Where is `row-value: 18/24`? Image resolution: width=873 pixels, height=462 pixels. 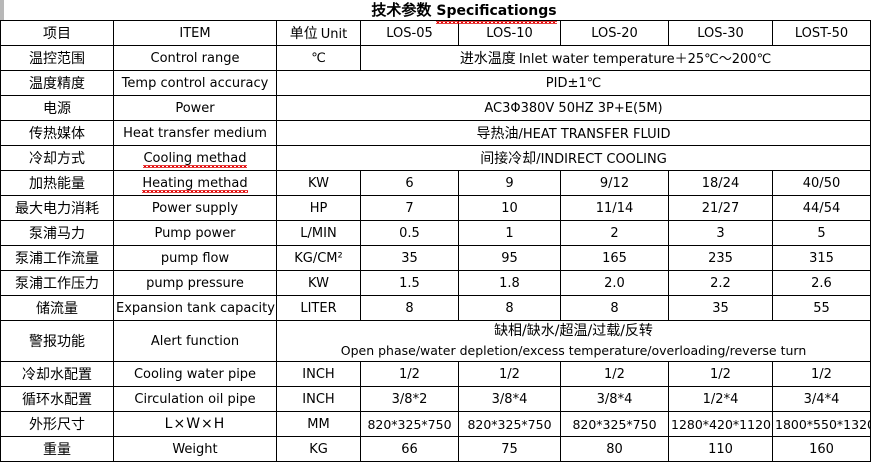
row-value: 18/24 is located at coordinates (720, 183).